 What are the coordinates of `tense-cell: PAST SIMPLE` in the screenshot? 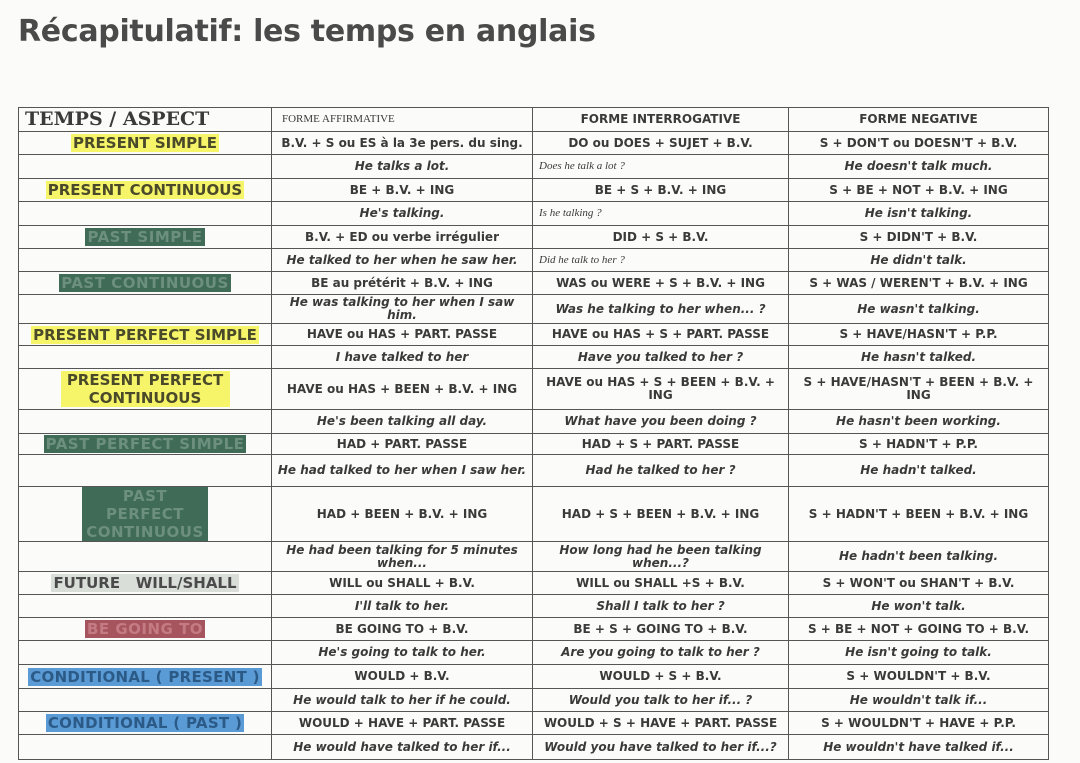 It's located at (145, 237).